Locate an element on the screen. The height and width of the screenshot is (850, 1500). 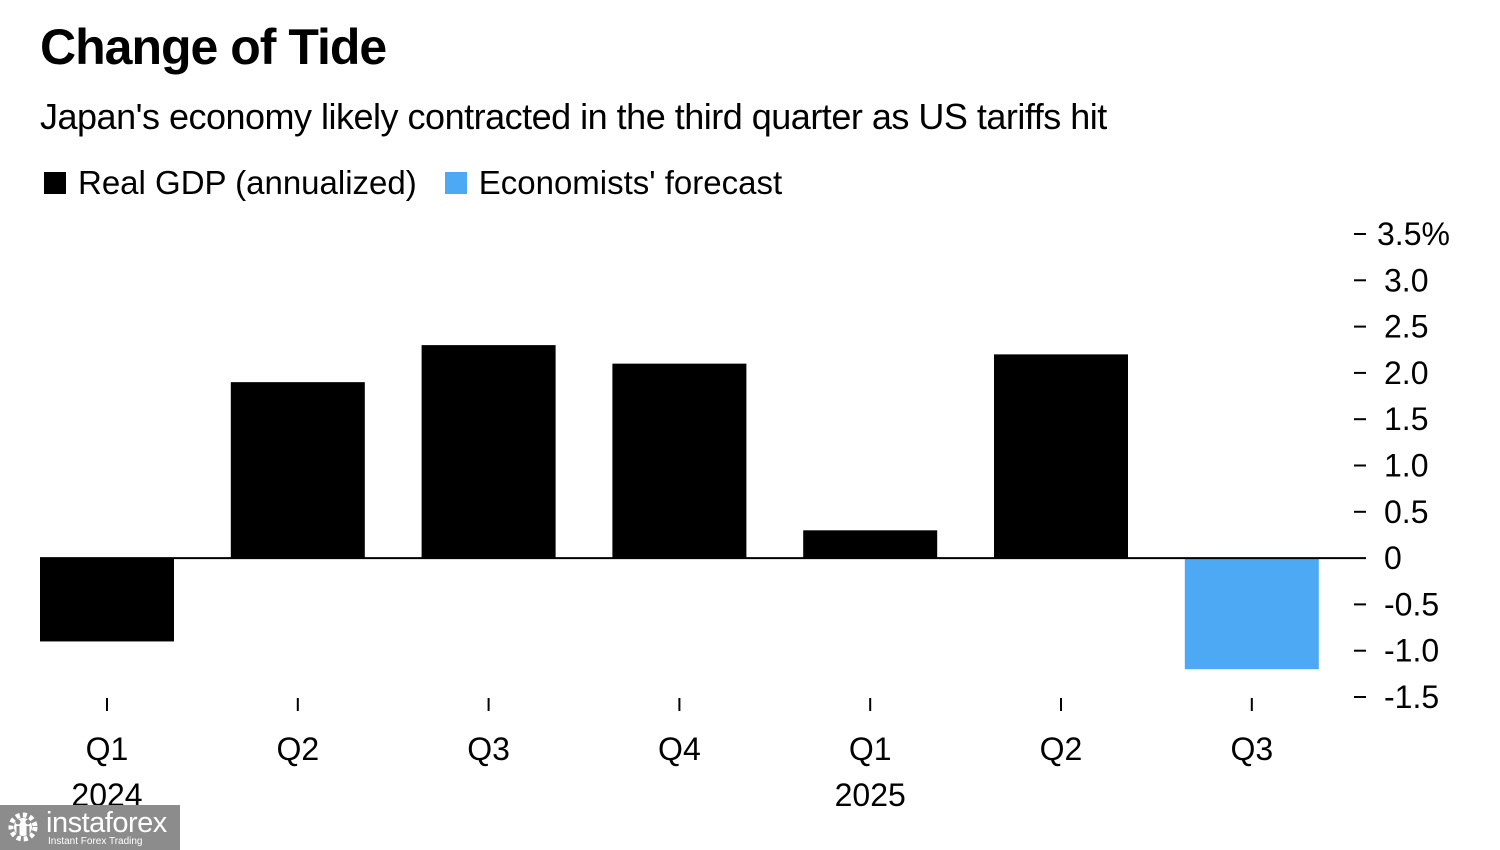
y-tick-label: -1.5 is located at coordinates (1411, 697).